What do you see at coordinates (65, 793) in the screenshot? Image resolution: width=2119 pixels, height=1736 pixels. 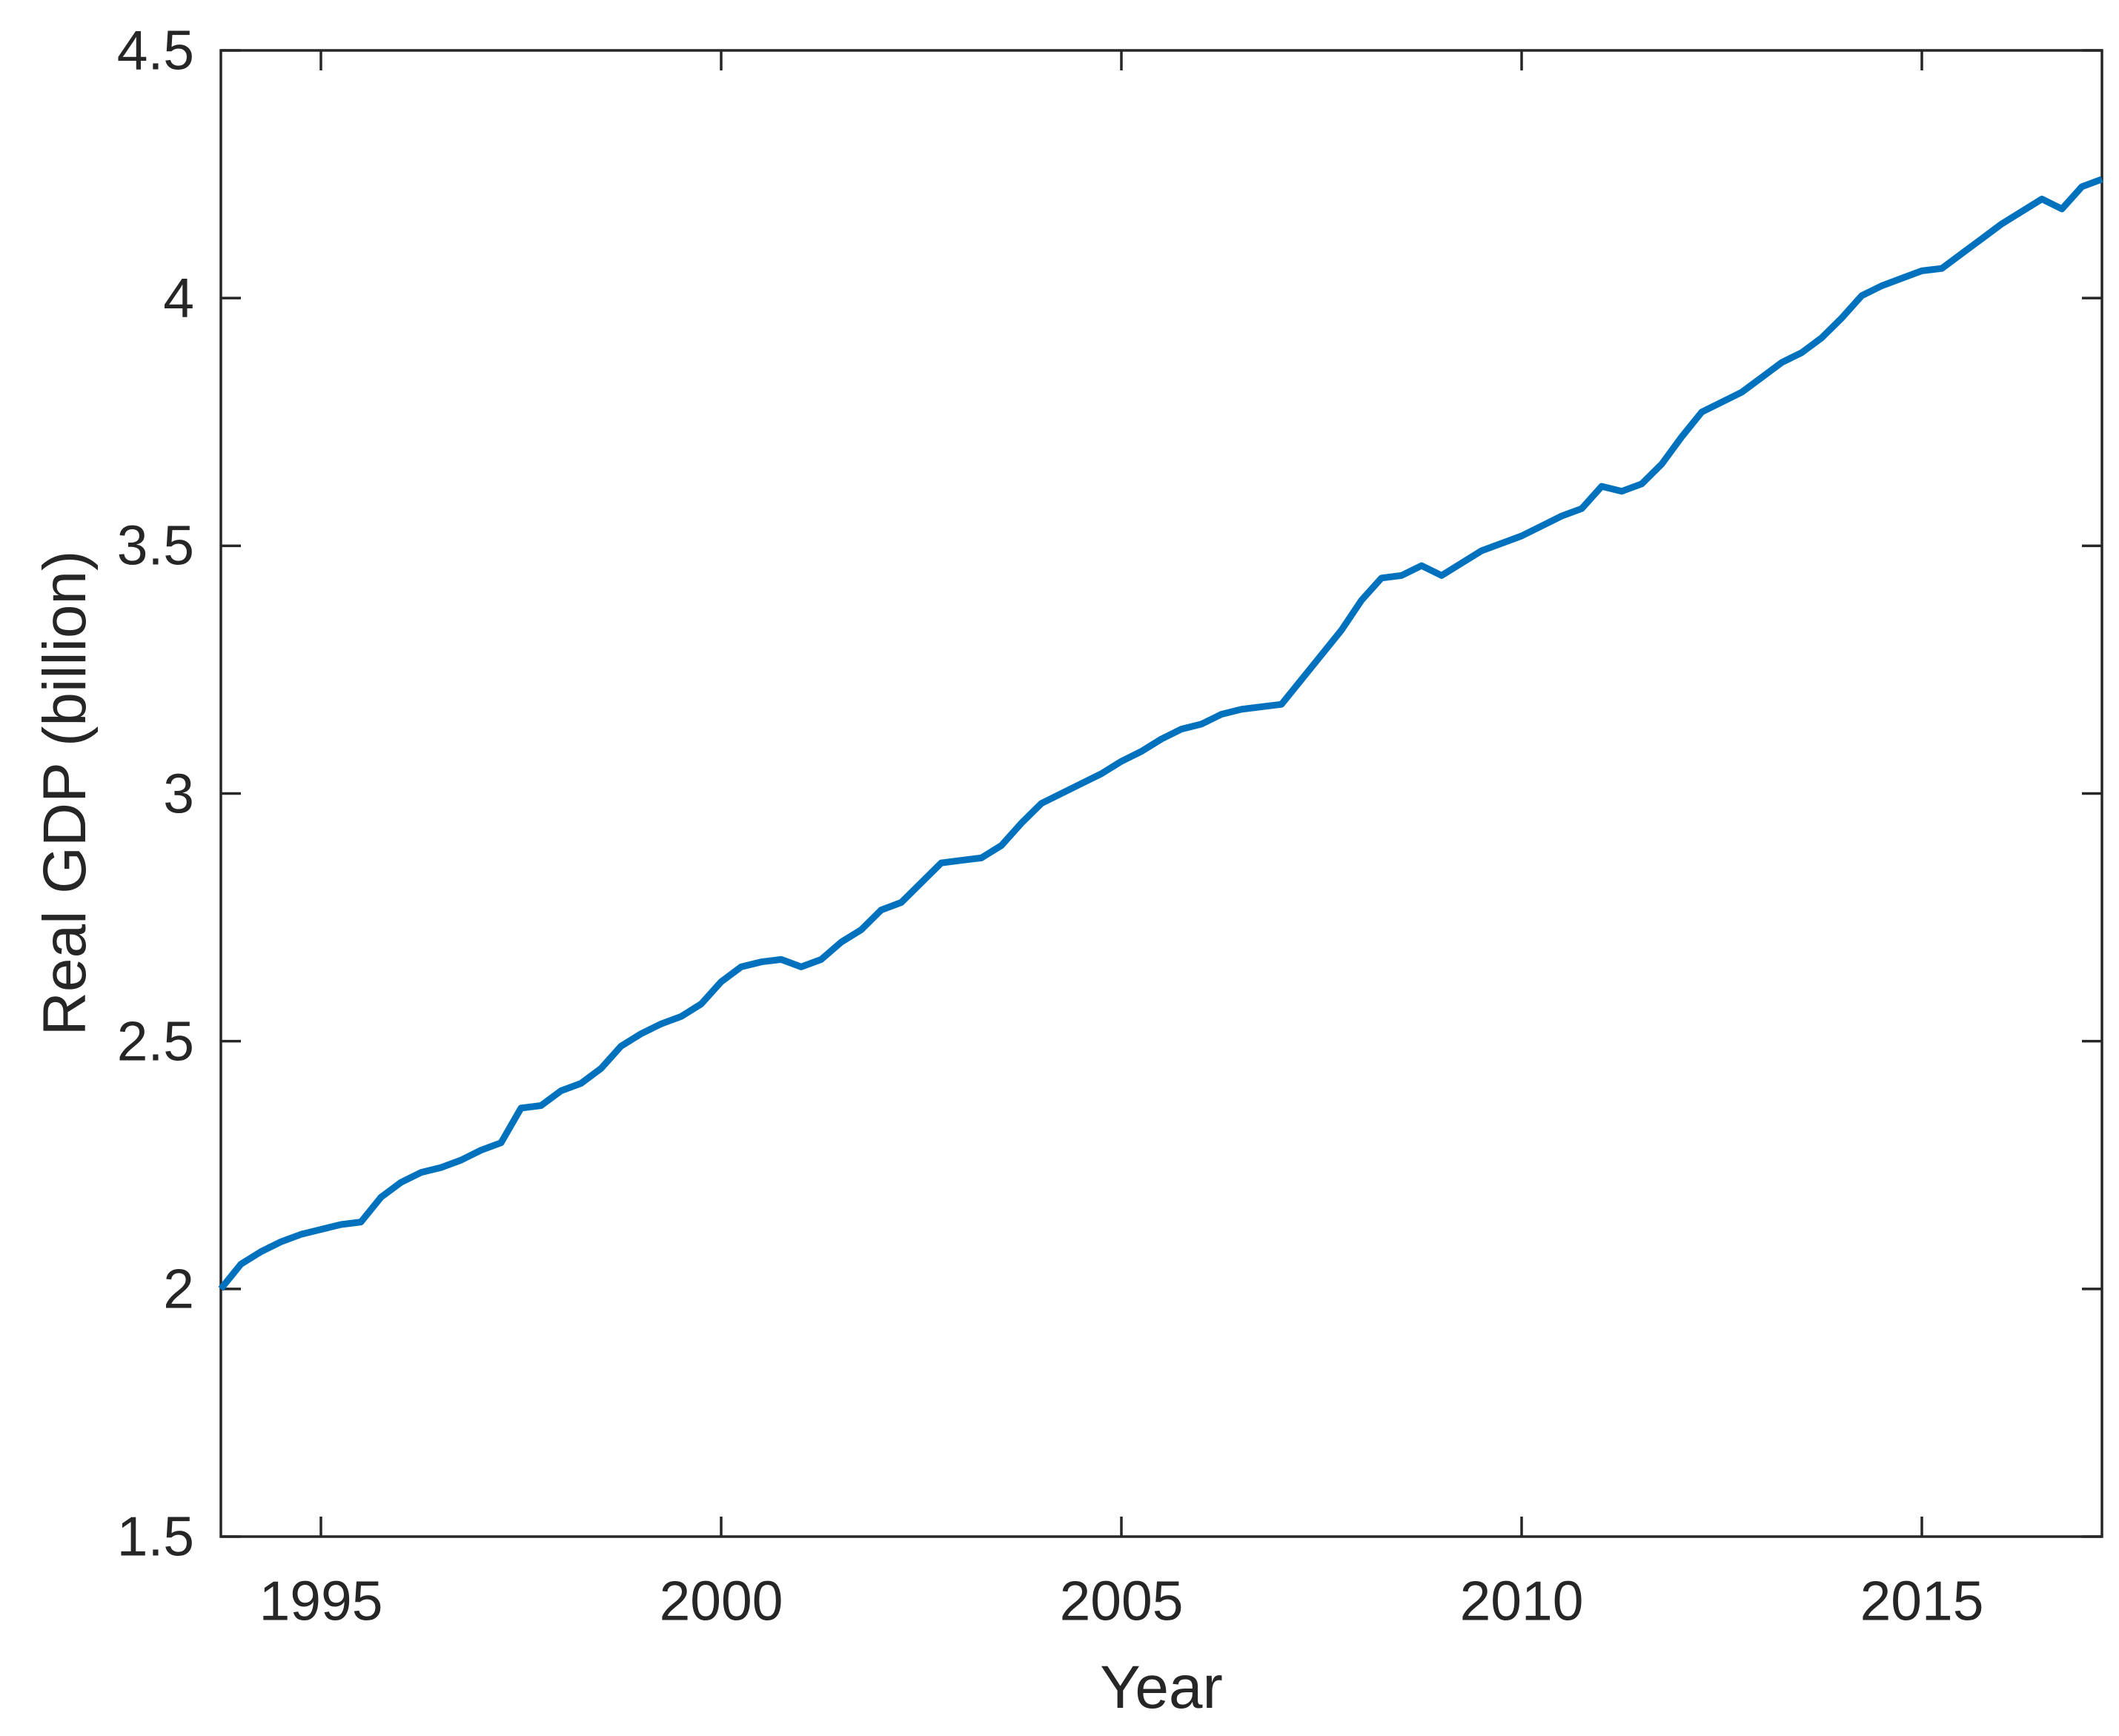 I see `y-axis-label: Real GDP (billion)` at bounding box center [65, 793].